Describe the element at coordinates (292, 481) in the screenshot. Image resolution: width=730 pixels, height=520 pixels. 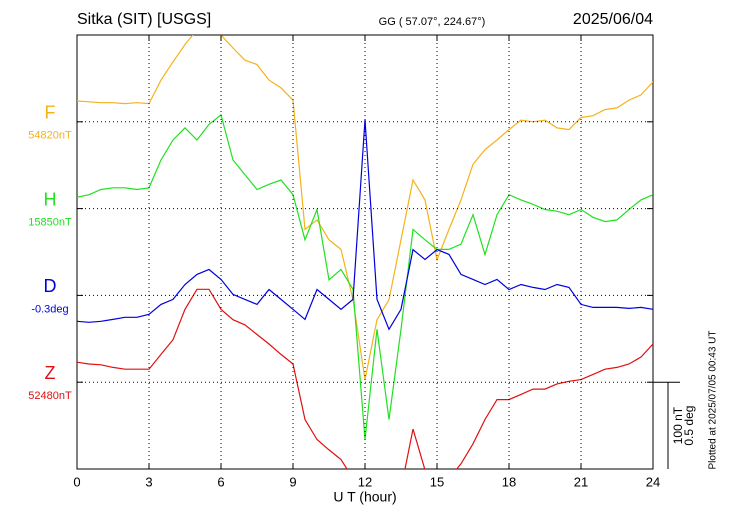
I see `x-tick-label: 9` at that location.